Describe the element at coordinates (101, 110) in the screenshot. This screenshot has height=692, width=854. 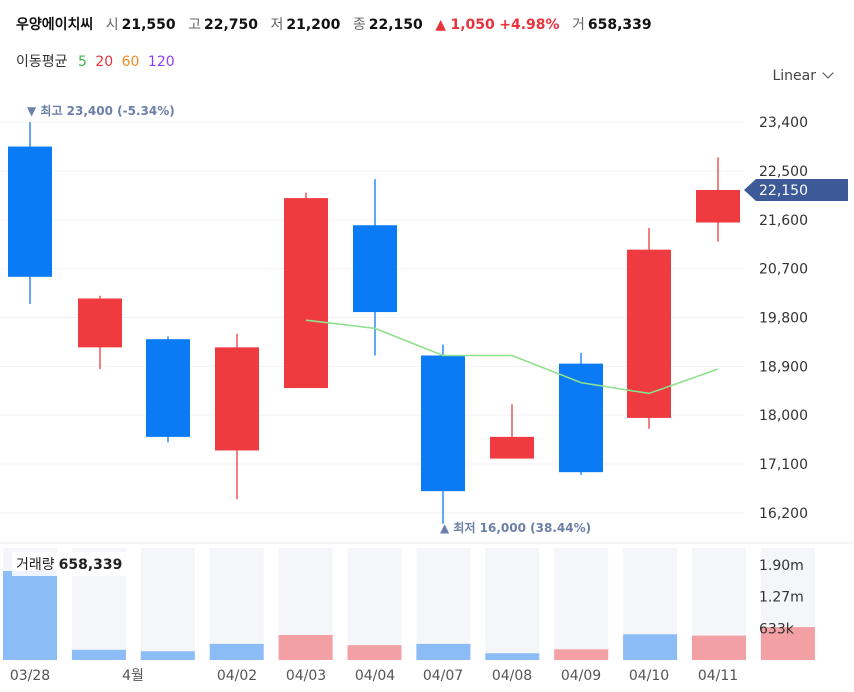
I see `high-marker: ▼ 최고 23,400 (-5.34%)` at that location.